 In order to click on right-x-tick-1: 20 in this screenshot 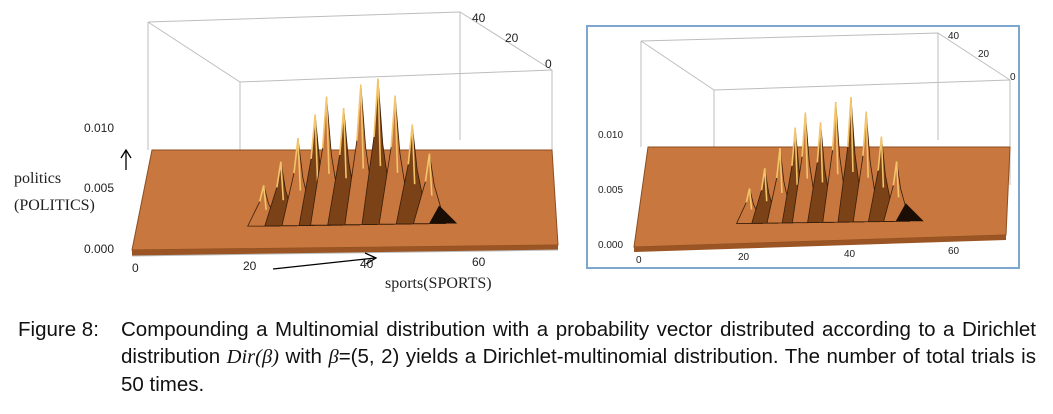, I will do `click(744, 257)`.